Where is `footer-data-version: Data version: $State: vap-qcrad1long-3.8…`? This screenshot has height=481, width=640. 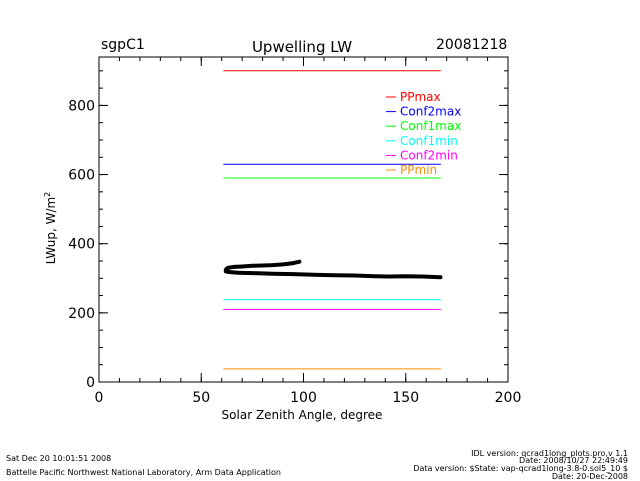 footer-data-version: Data version: $State: vap-qcrad1long-3.8… is located at coordinates (520, 468).